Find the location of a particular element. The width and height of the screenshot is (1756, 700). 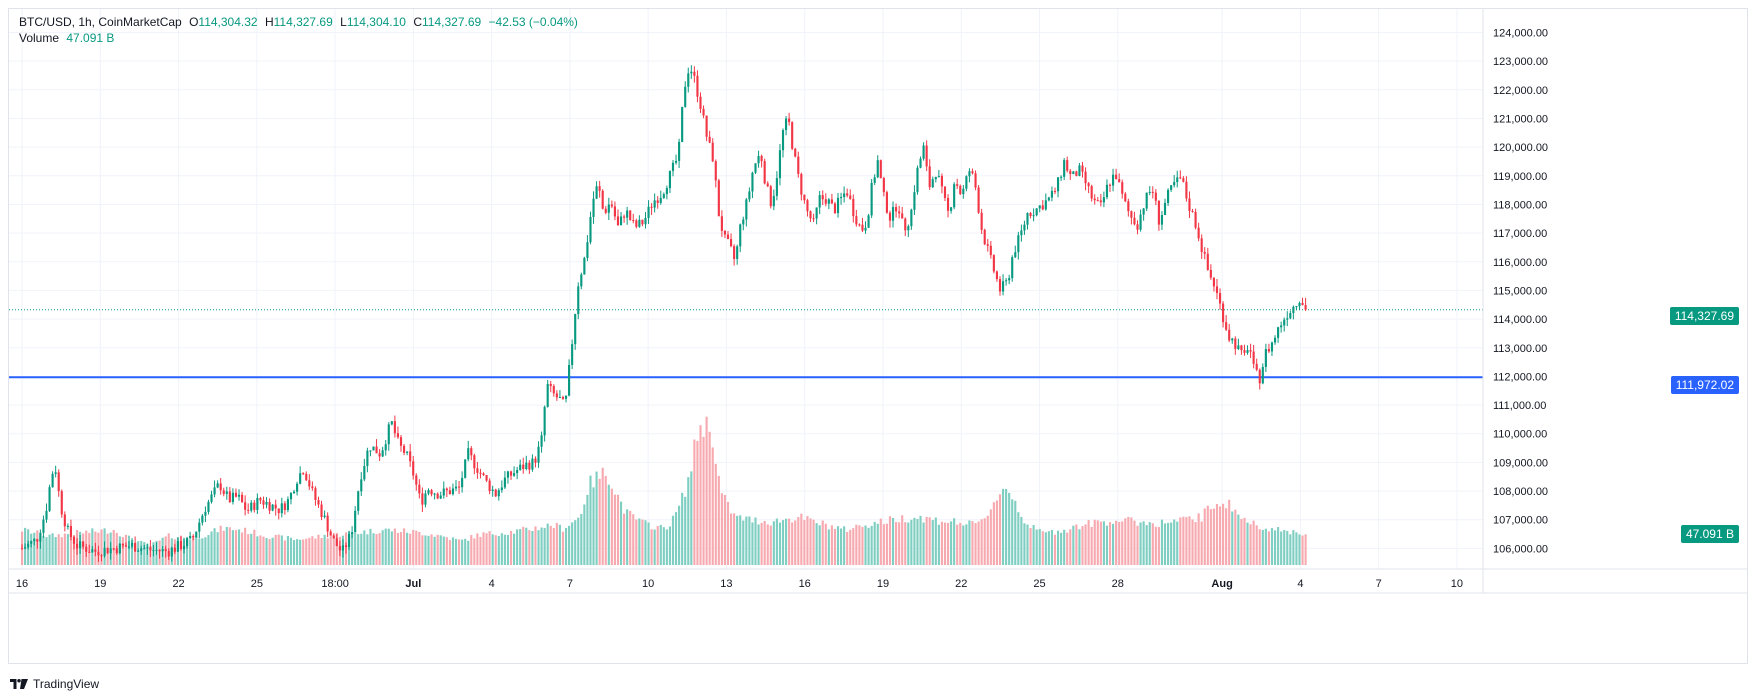

price-tick-label: 110,000.00 is located at coordinates (1520, 435).